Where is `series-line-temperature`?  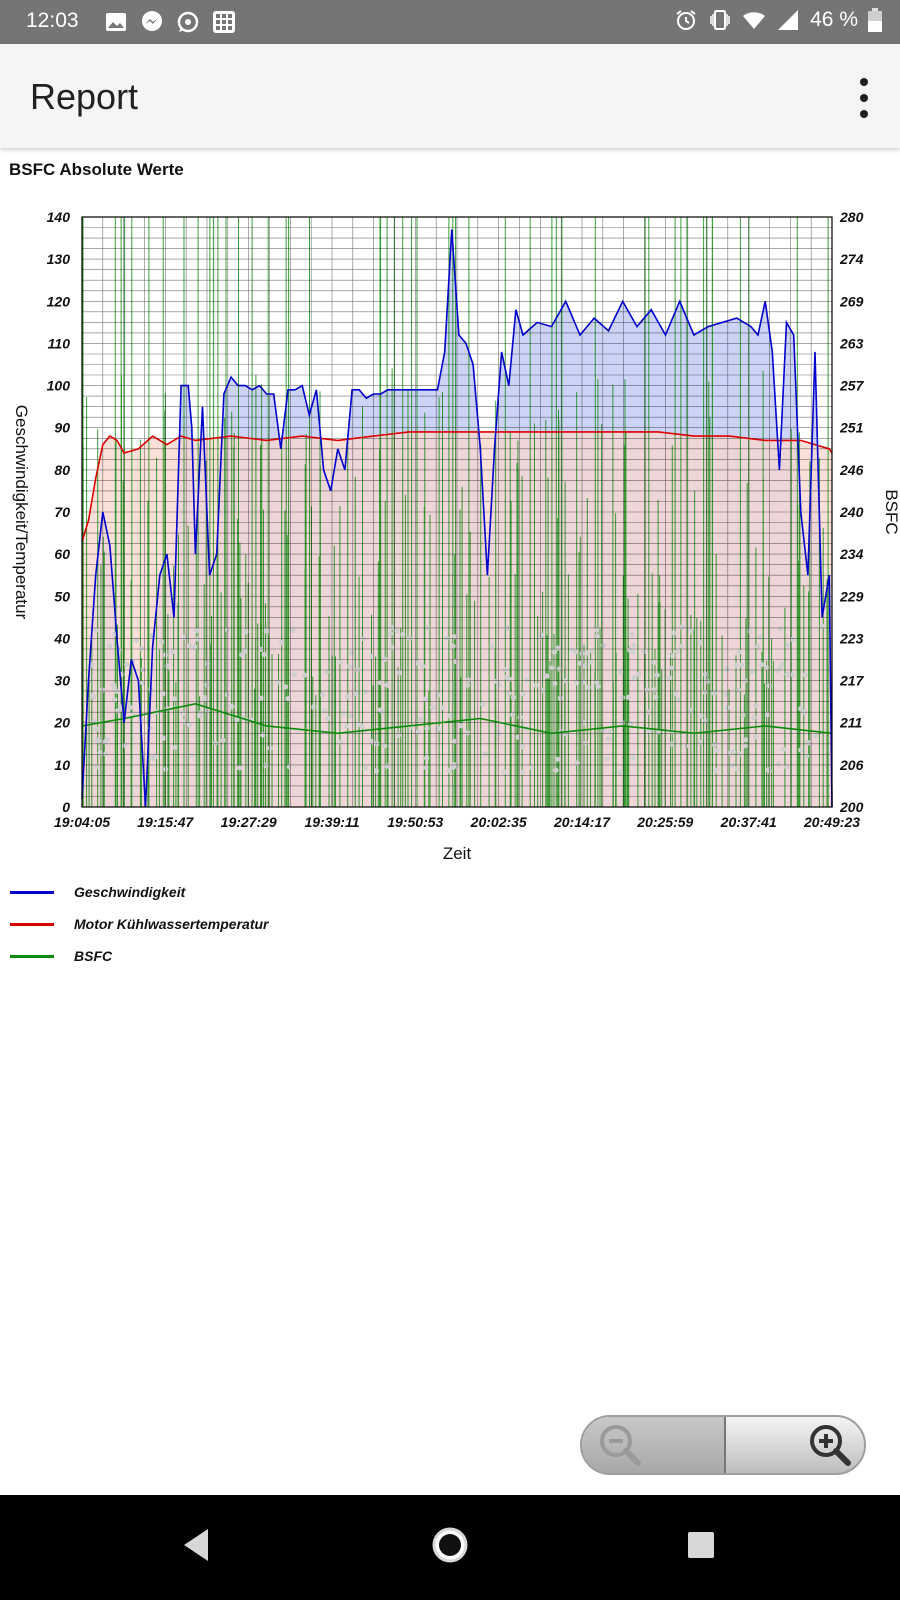
series-line-temperature is located at coordinates (457, 486).